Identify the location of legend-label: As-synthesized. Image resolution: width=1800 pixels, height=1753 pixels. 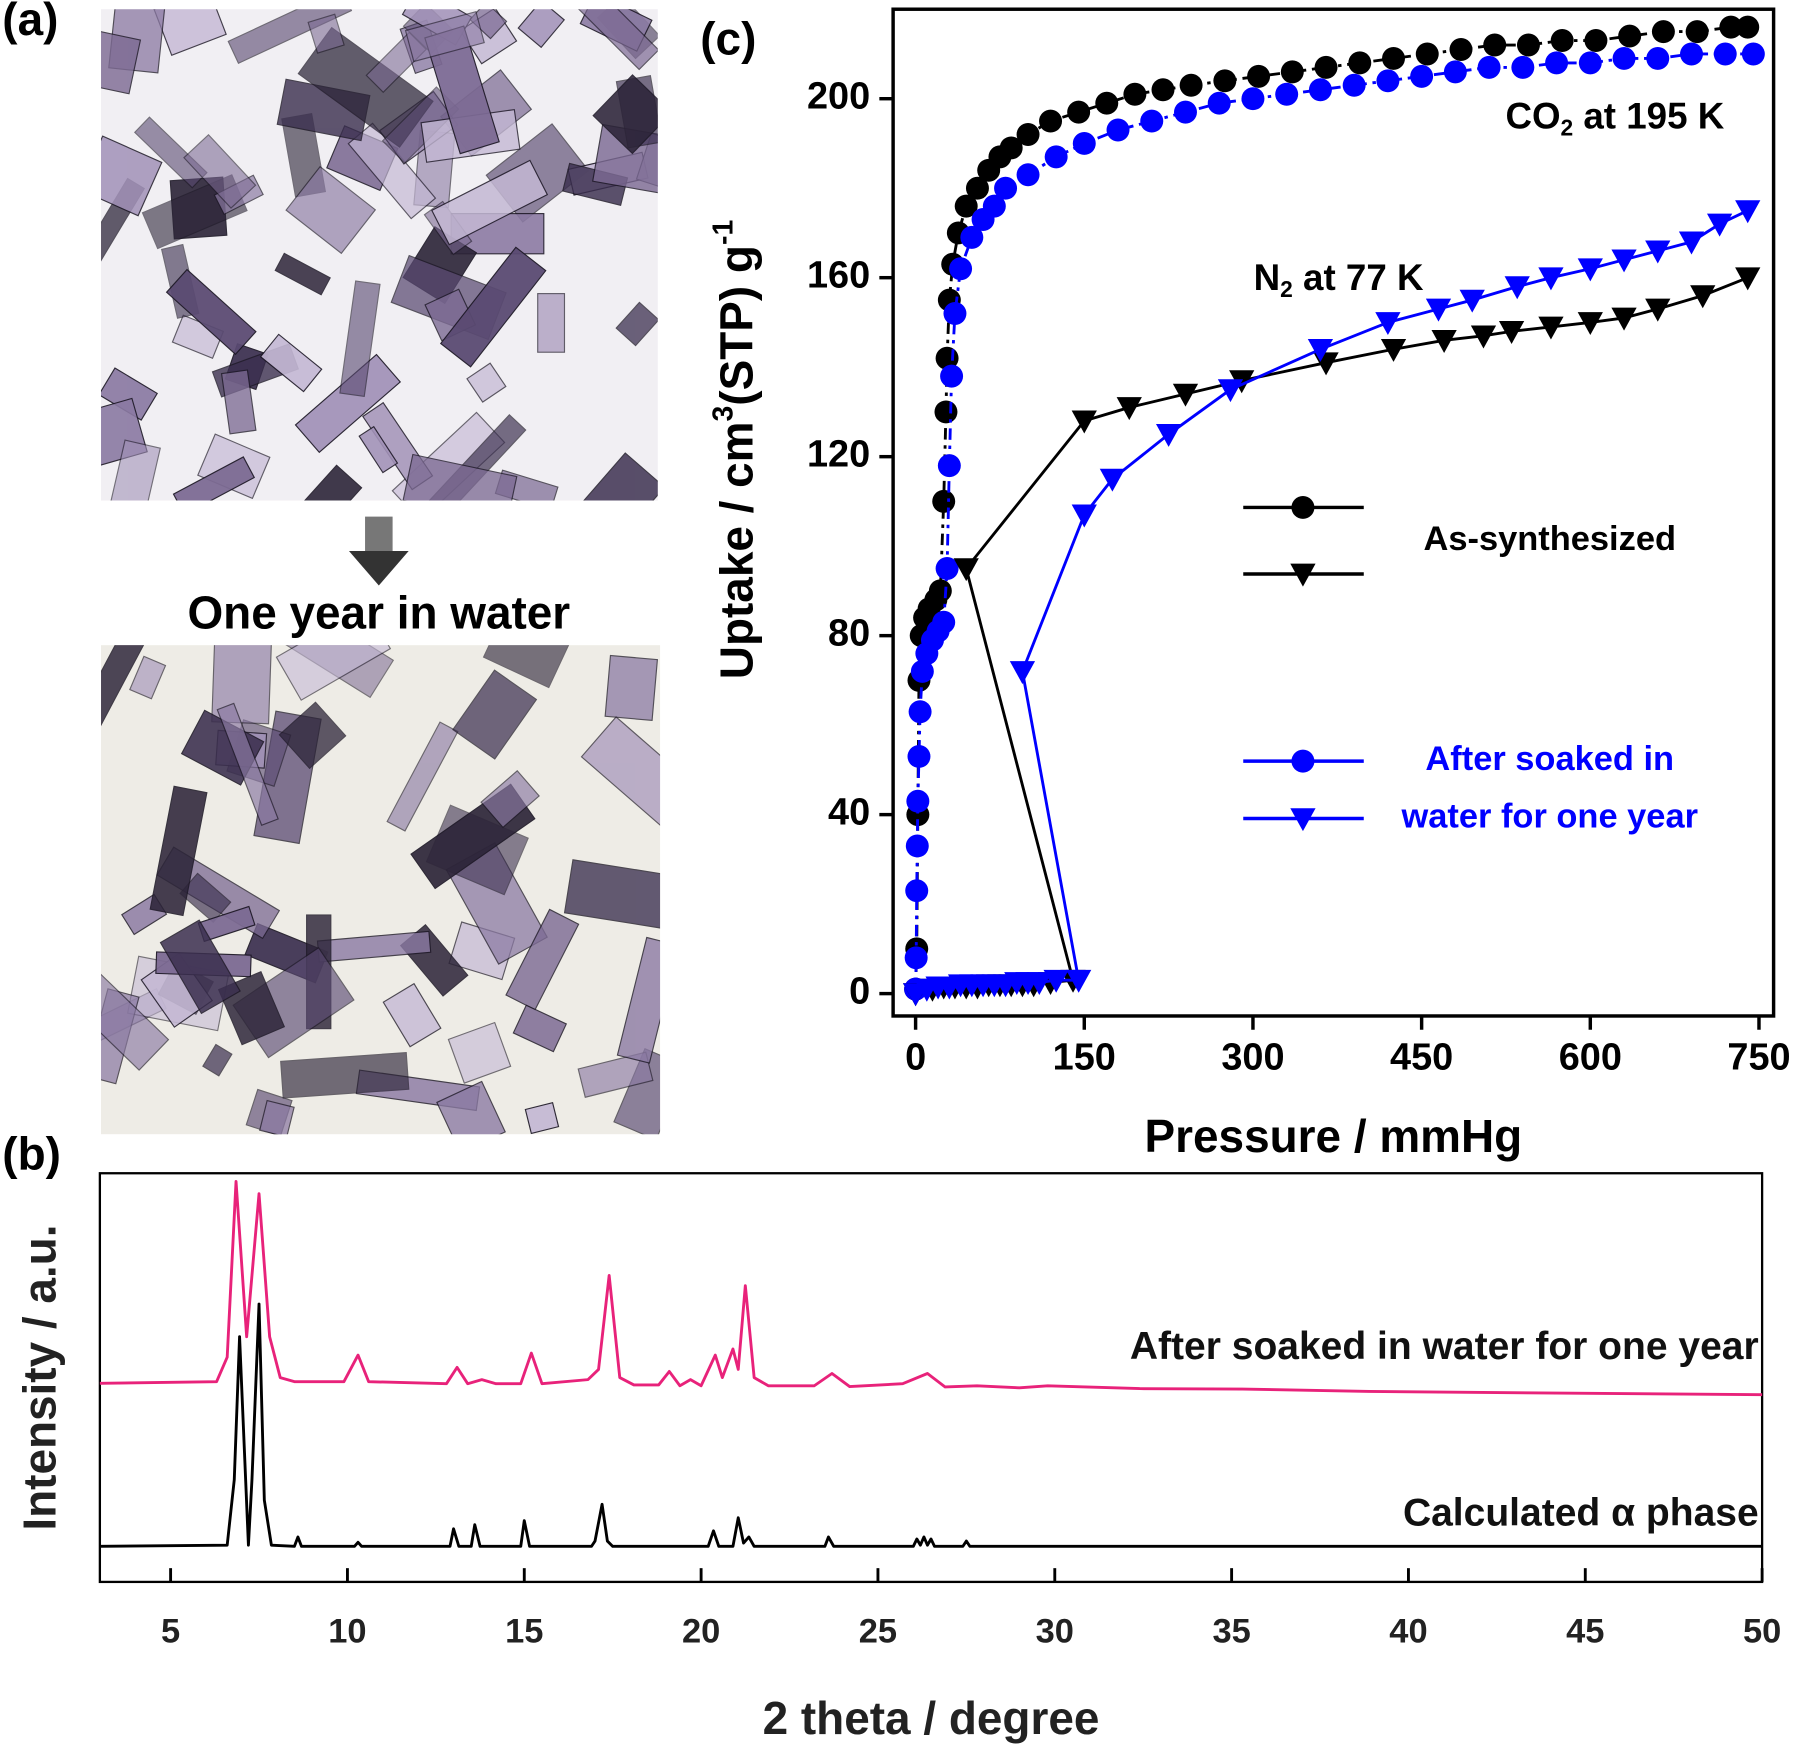
(1549, 539).